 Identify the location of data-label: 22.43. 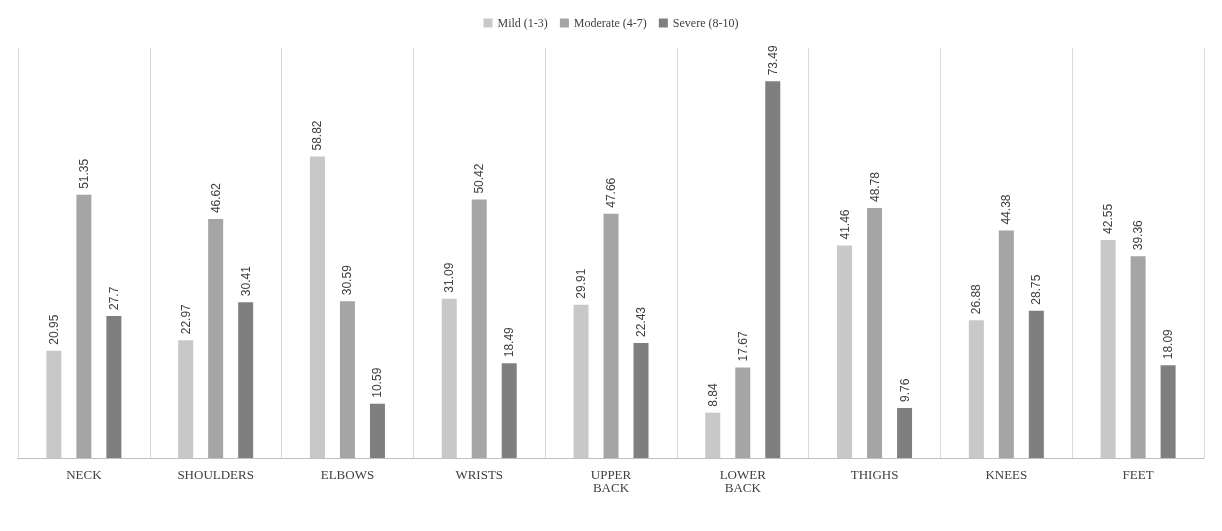
(641, 322).